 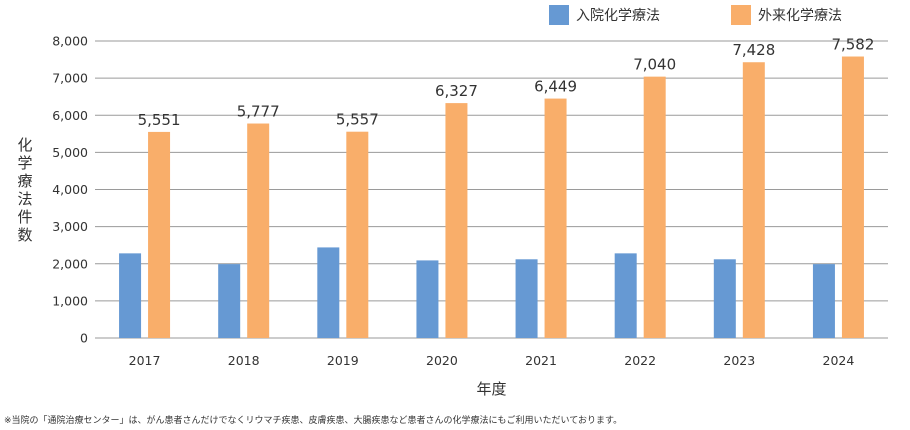 What do you see at coordinates (640, 360) in the screenshot?
I see `x-tick-label: 2022` at bounding box center [640, 360].